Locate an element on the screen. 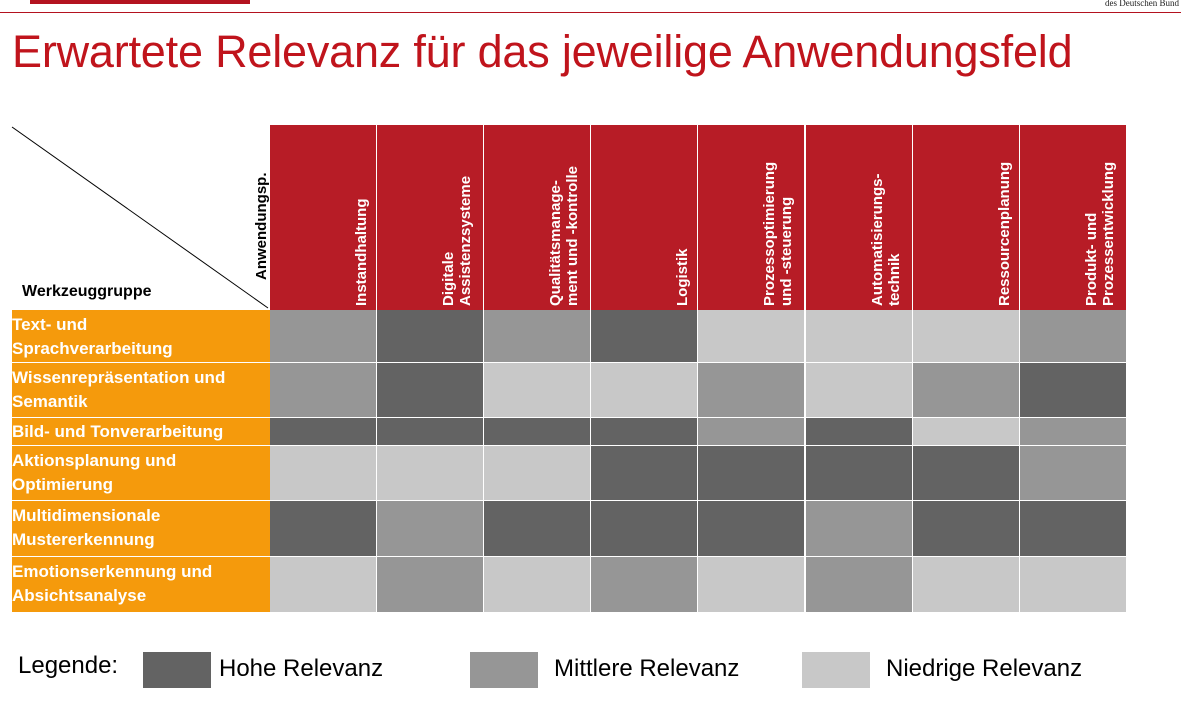 This screenshot has width=1181, height=705. row-label-line: Text- und is located at coordinates (50, 324).